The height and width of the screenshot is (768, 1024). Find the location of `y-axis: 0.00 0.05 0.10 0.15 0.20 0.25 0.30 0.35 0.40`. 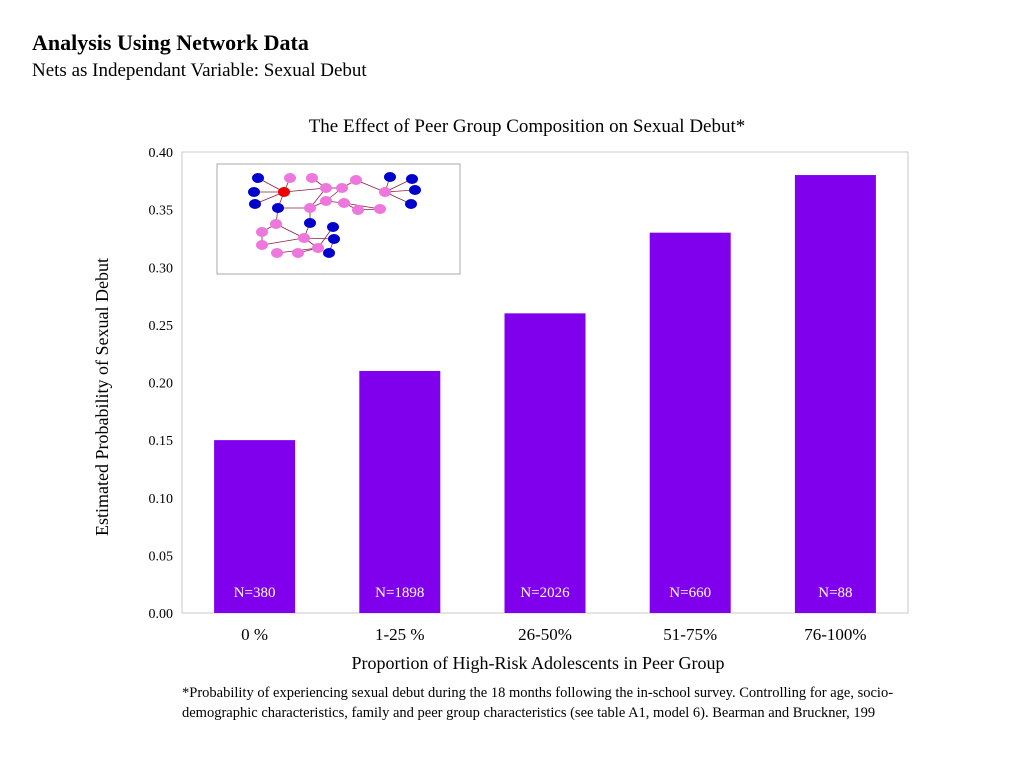

y-axis: 0.00 0.05 0.10 0.15 0.20 0.25 0.30 0.35 0.40 is located at coordinates (161, 384).